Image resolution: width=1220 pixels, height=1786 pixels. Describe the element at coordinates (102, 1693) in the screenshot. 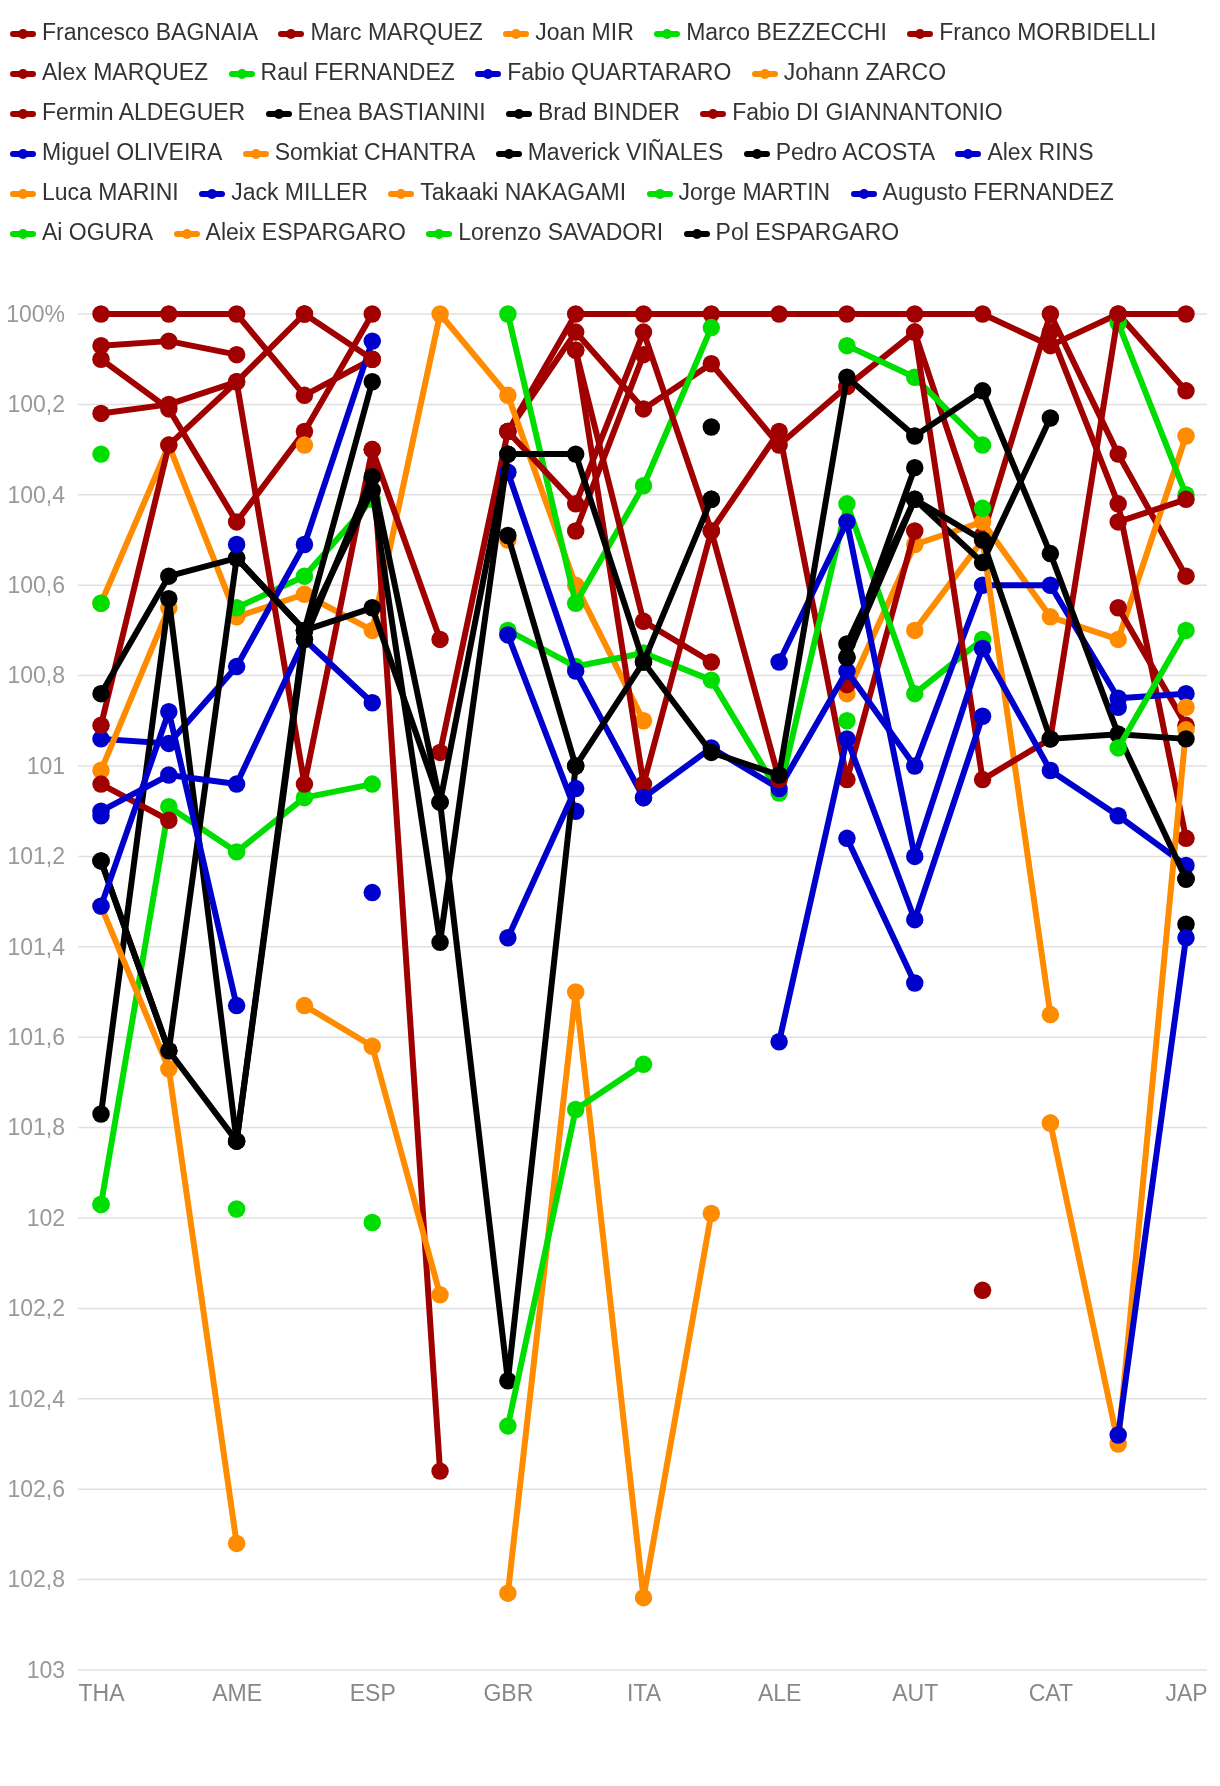

I see `x-tick-label: THA` at that location.